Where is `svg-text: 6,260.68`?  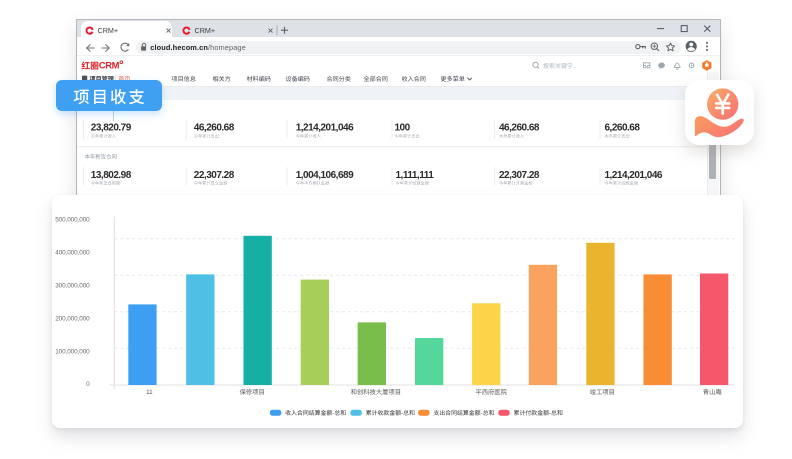
svg-text: 6,260.68 is located at coordinates (622, 127).